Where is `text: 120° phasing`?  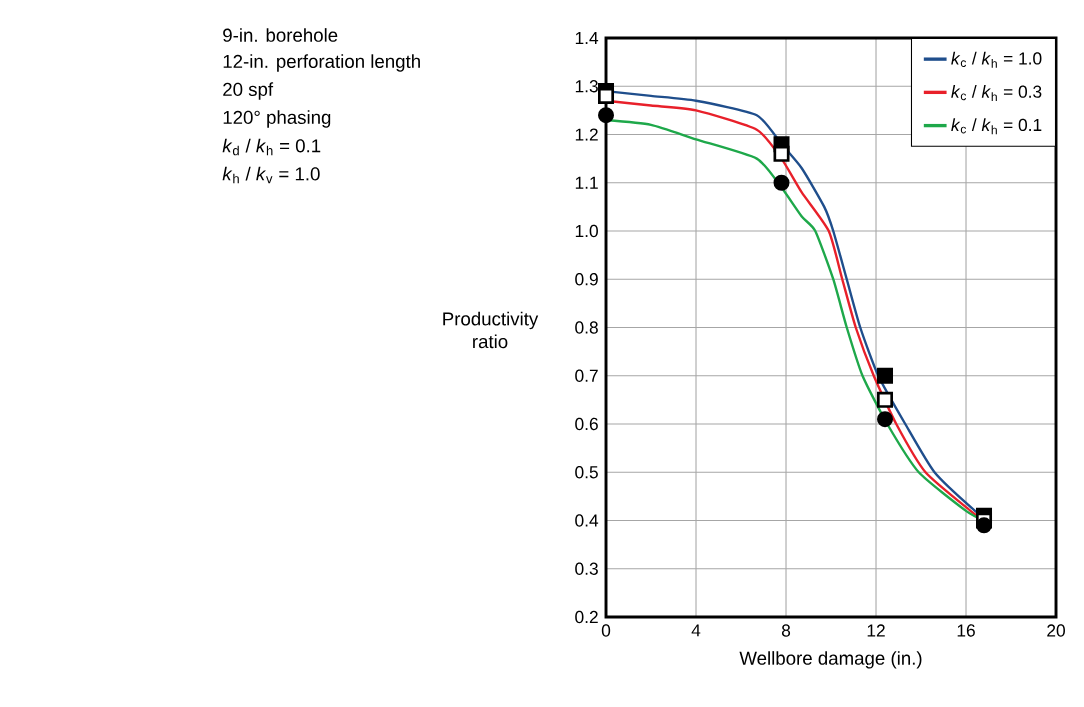 text: 120° phasing is located at coordinates (277, 119).